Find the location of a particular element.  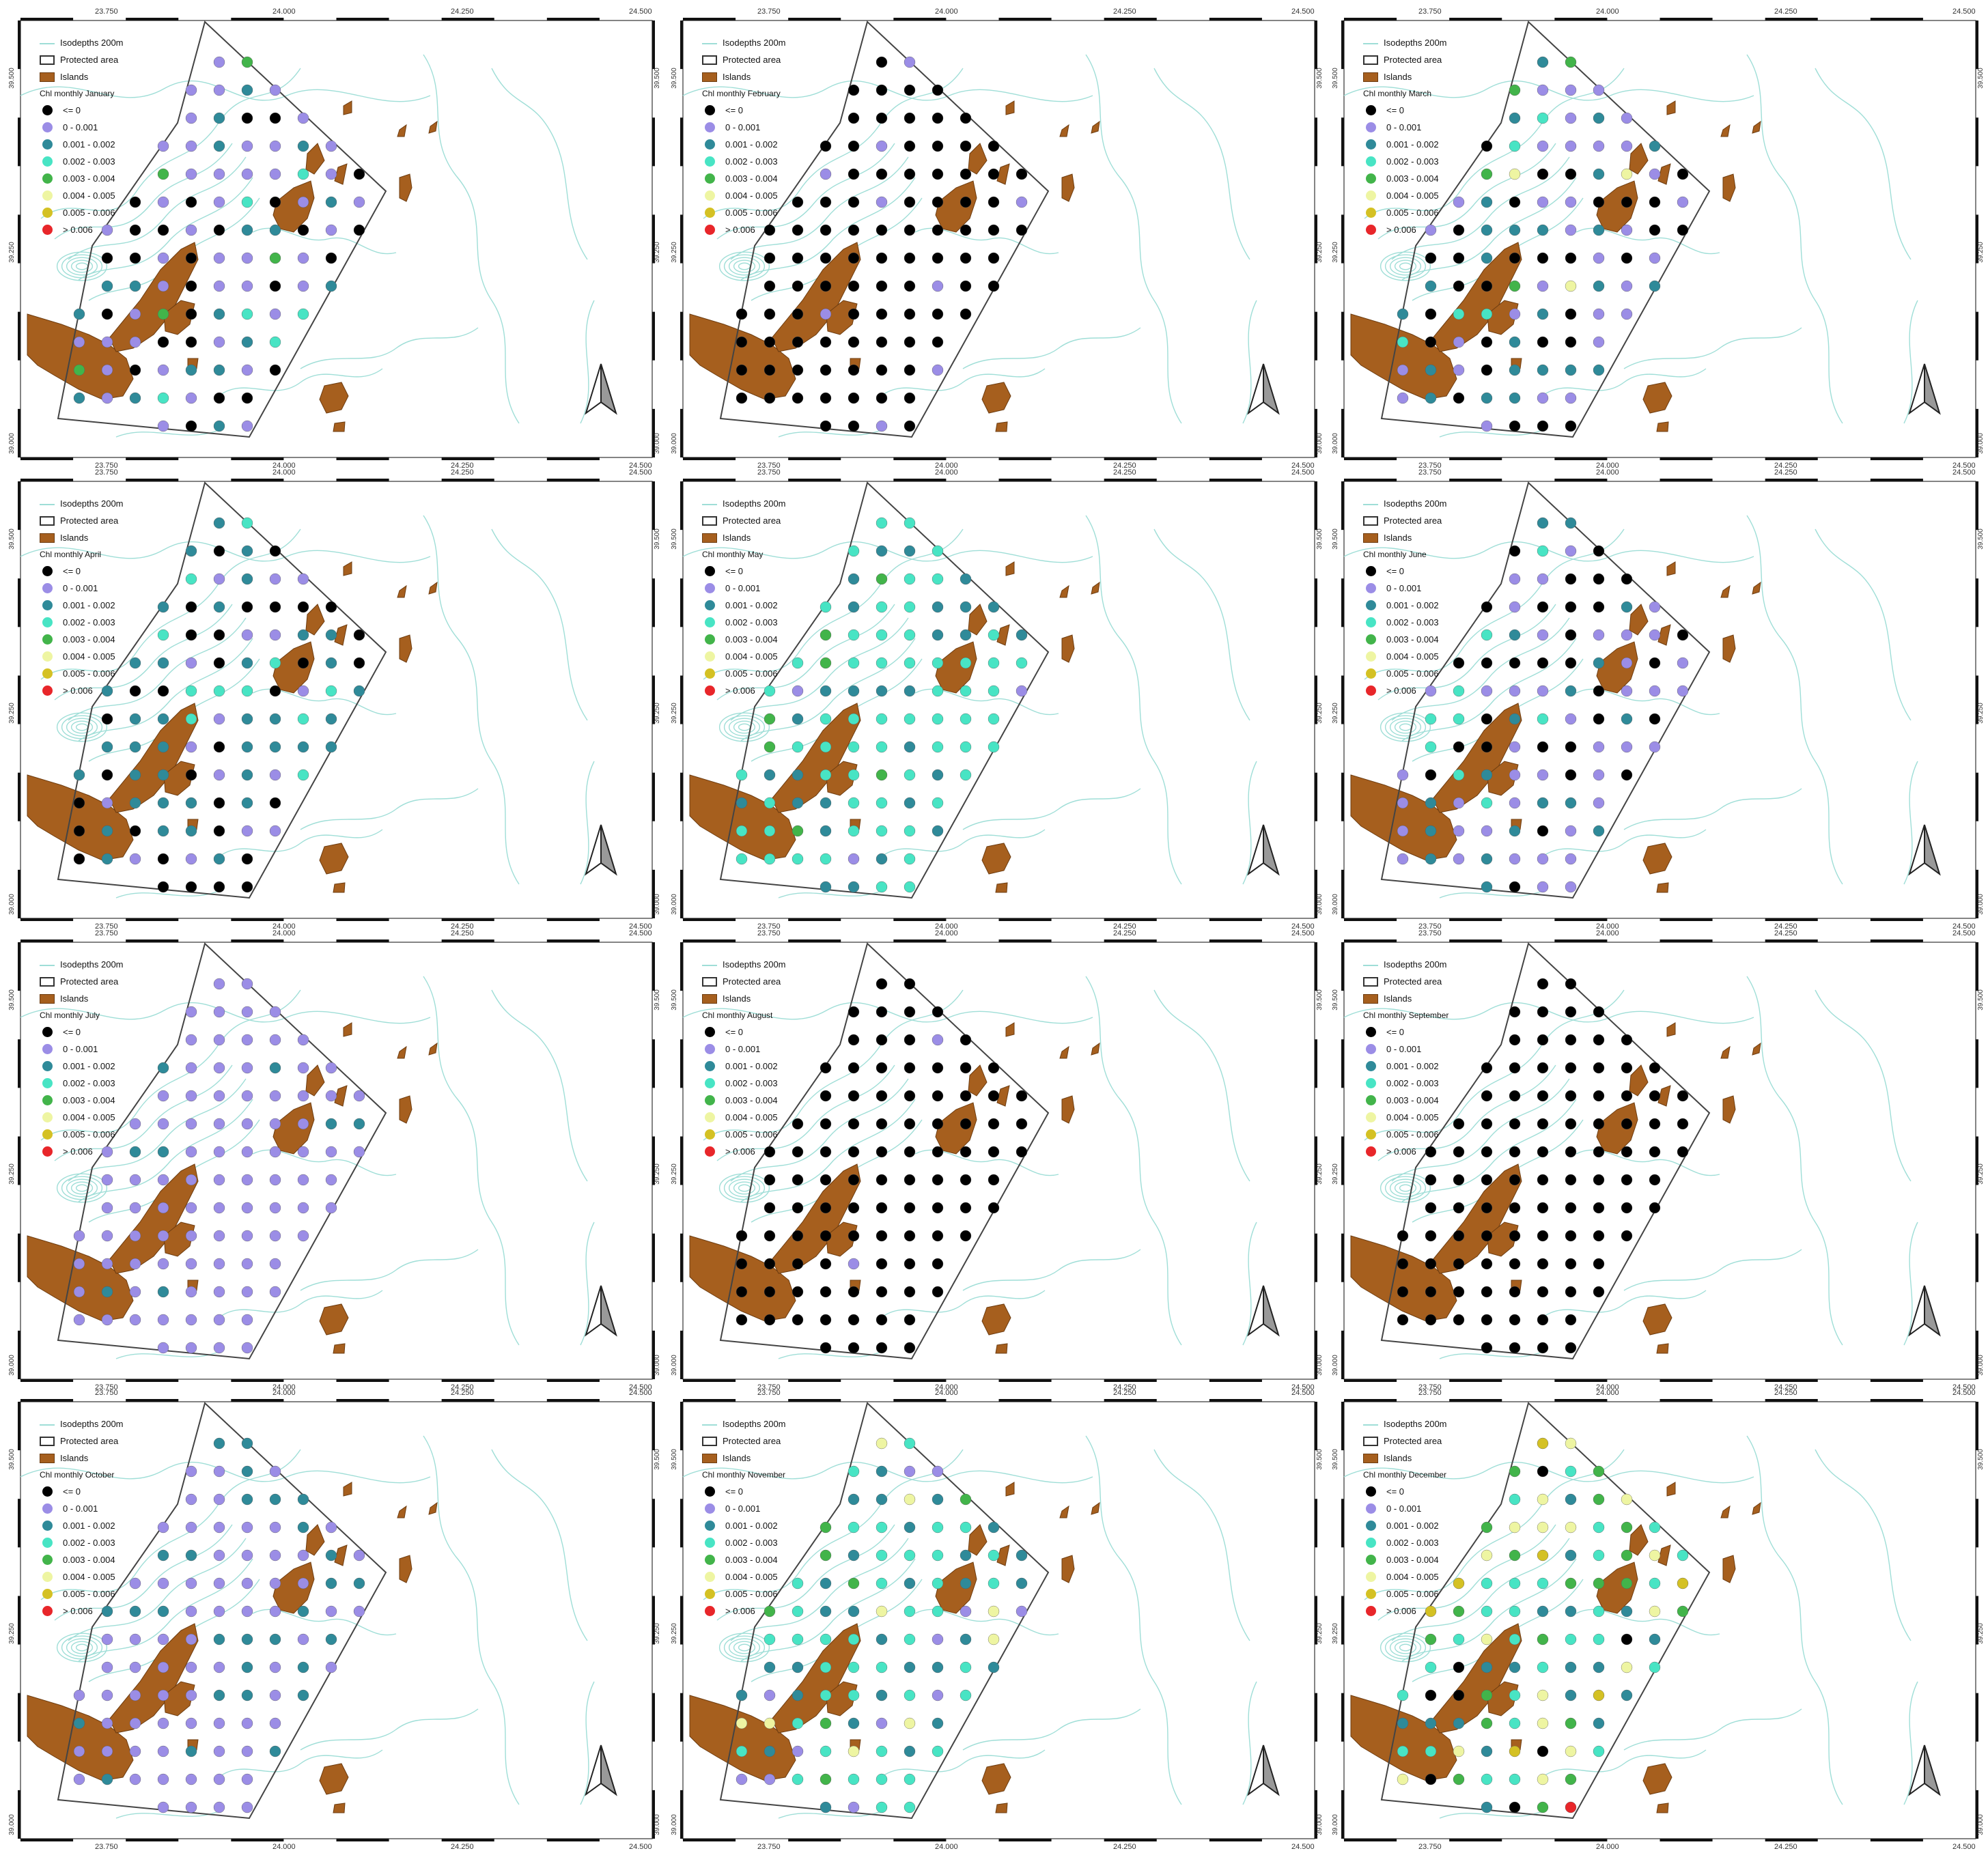

legend-class-row: 0 - 0.001 is located at coordinates (1405, 1049).